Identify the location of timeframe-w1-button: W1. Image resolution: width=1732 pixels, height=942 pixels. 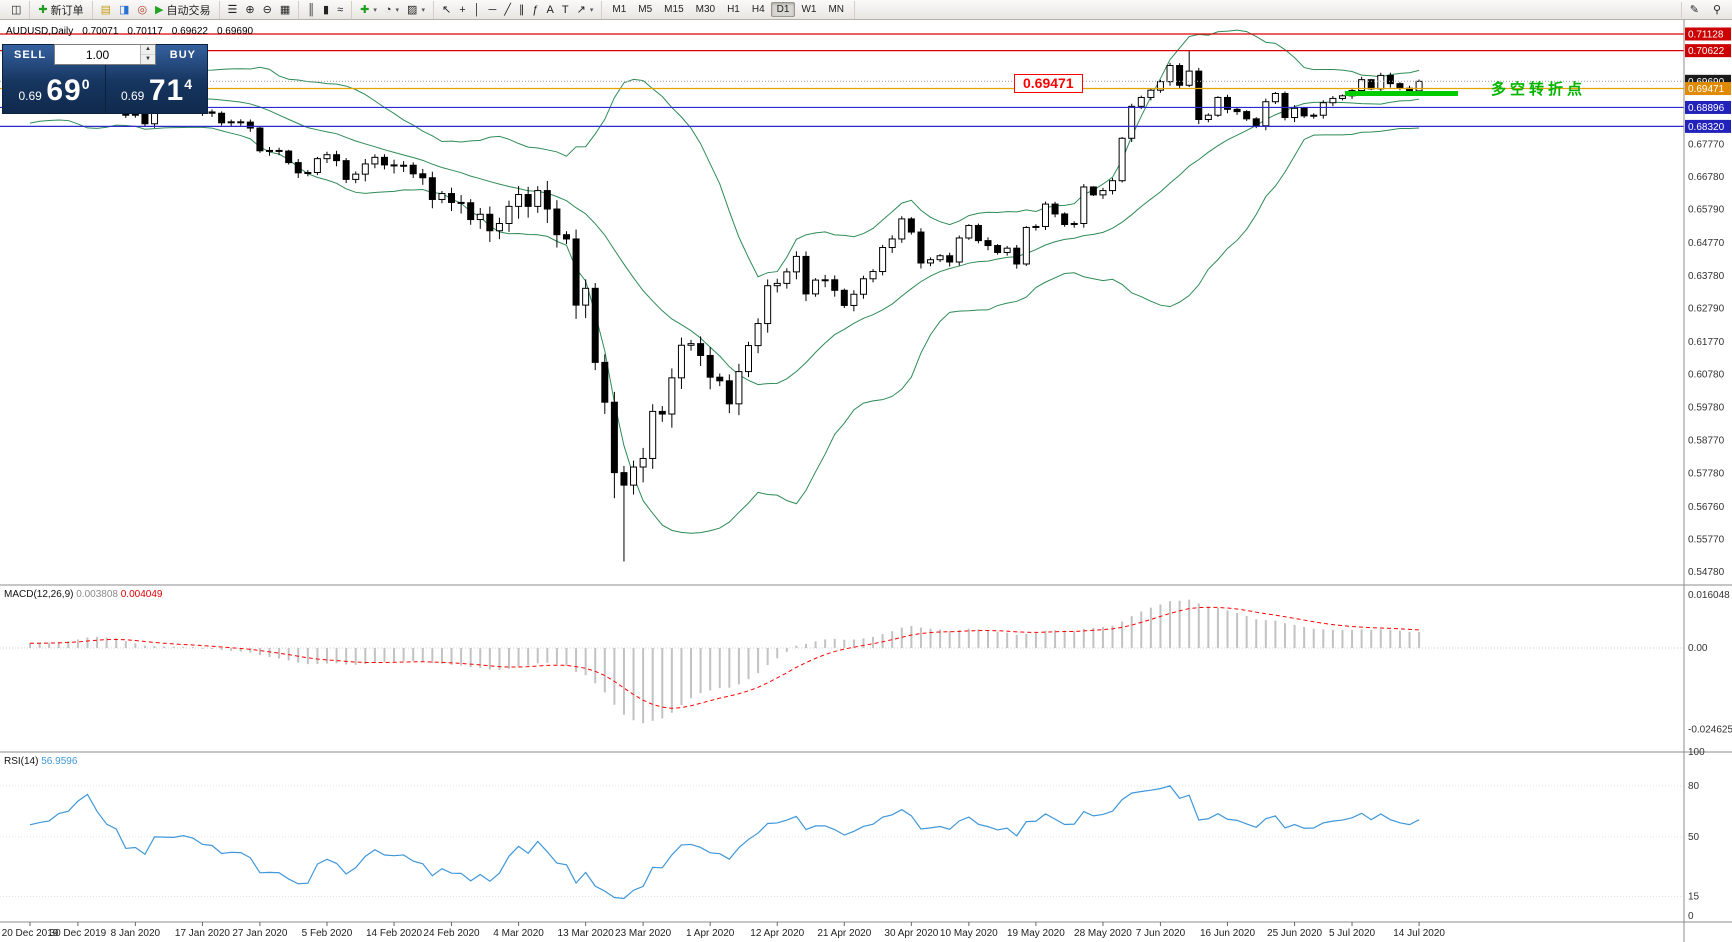
(808, 9).